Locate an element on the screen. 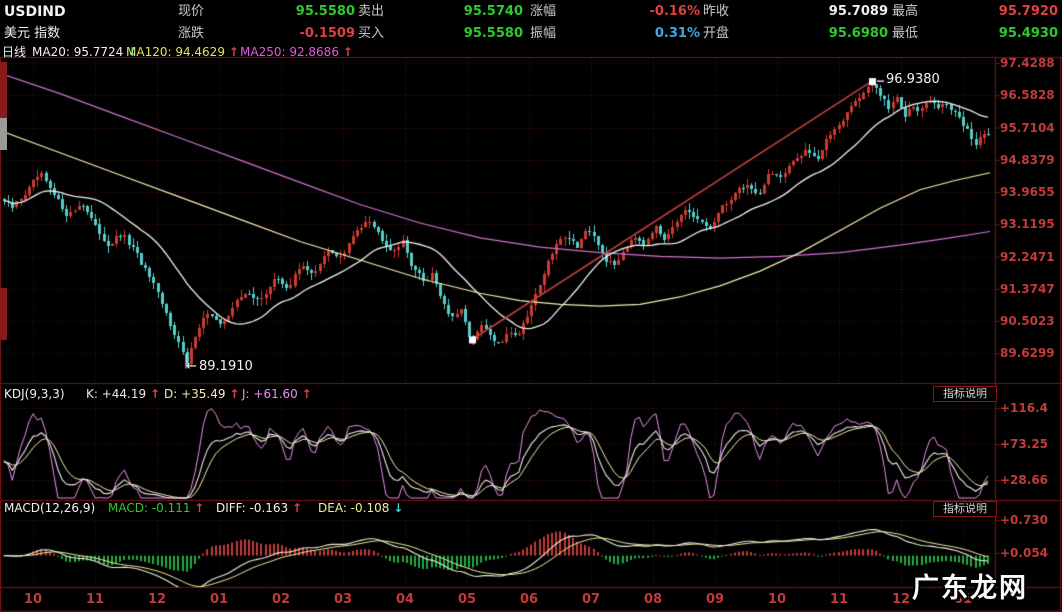 The image size is (1062, 612). site-watermark: 广东龙网 is located at coordinates (970, 588).